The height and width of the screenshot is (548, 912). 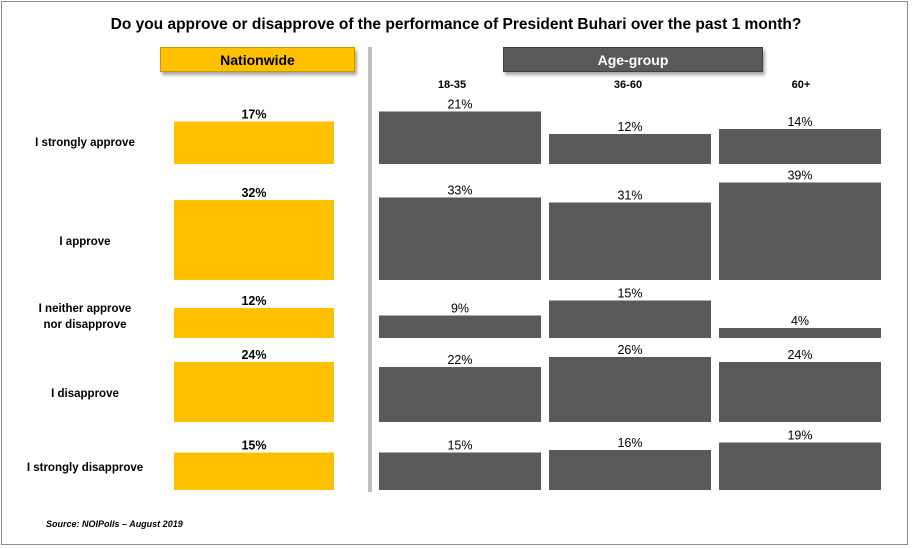 I want to click on age-value-2-3: 24%, so click(x=799, y=355).